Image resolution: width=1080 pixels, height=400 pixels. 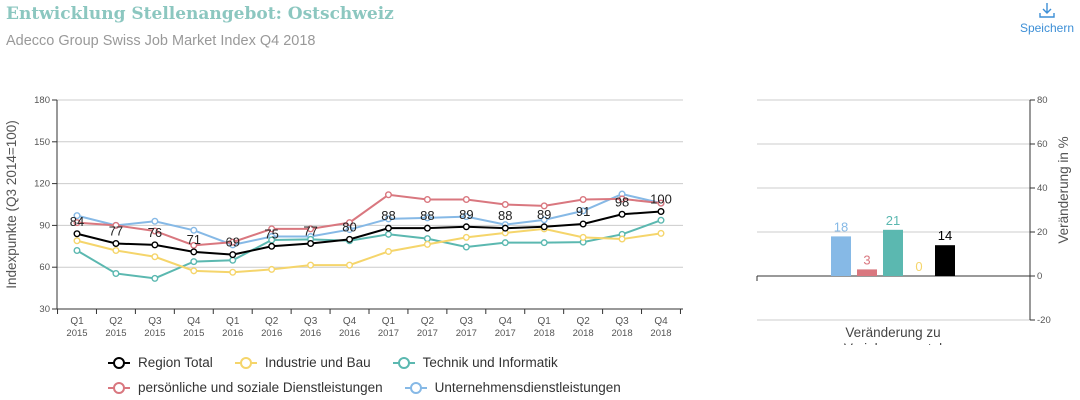 What do you see at coordinates (42, 100) in the screenshot?
I see `y-tick-label: 180` at bounding box center [42, 100].